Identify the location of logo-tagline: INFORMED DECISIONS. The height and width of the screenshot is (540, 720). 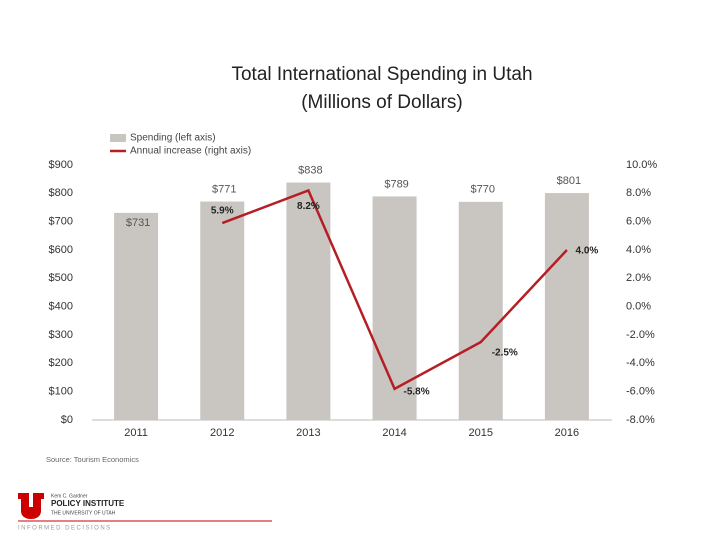
(65, 529).